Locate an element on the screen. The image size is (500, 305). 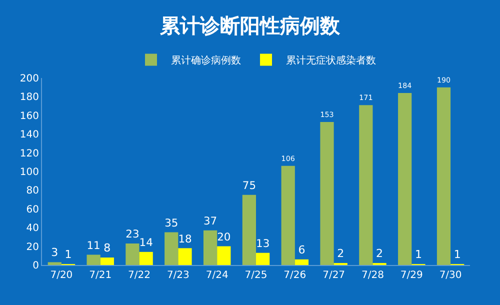
y-tick-label: 100 is located at coordinates (29, 172).